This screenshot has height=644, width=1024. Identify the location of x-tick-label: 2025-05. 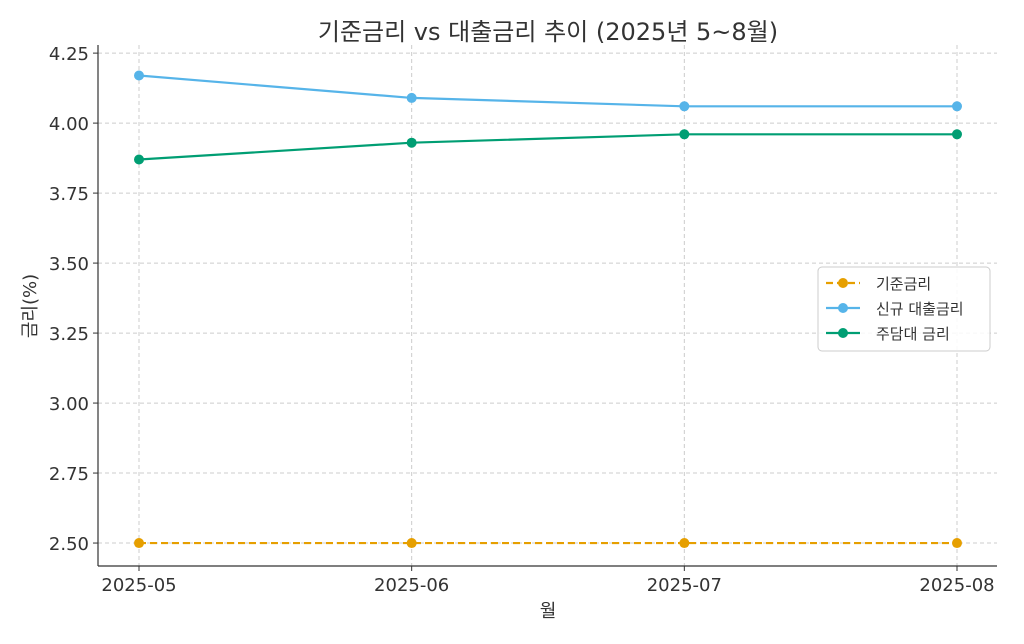
(138, 585).